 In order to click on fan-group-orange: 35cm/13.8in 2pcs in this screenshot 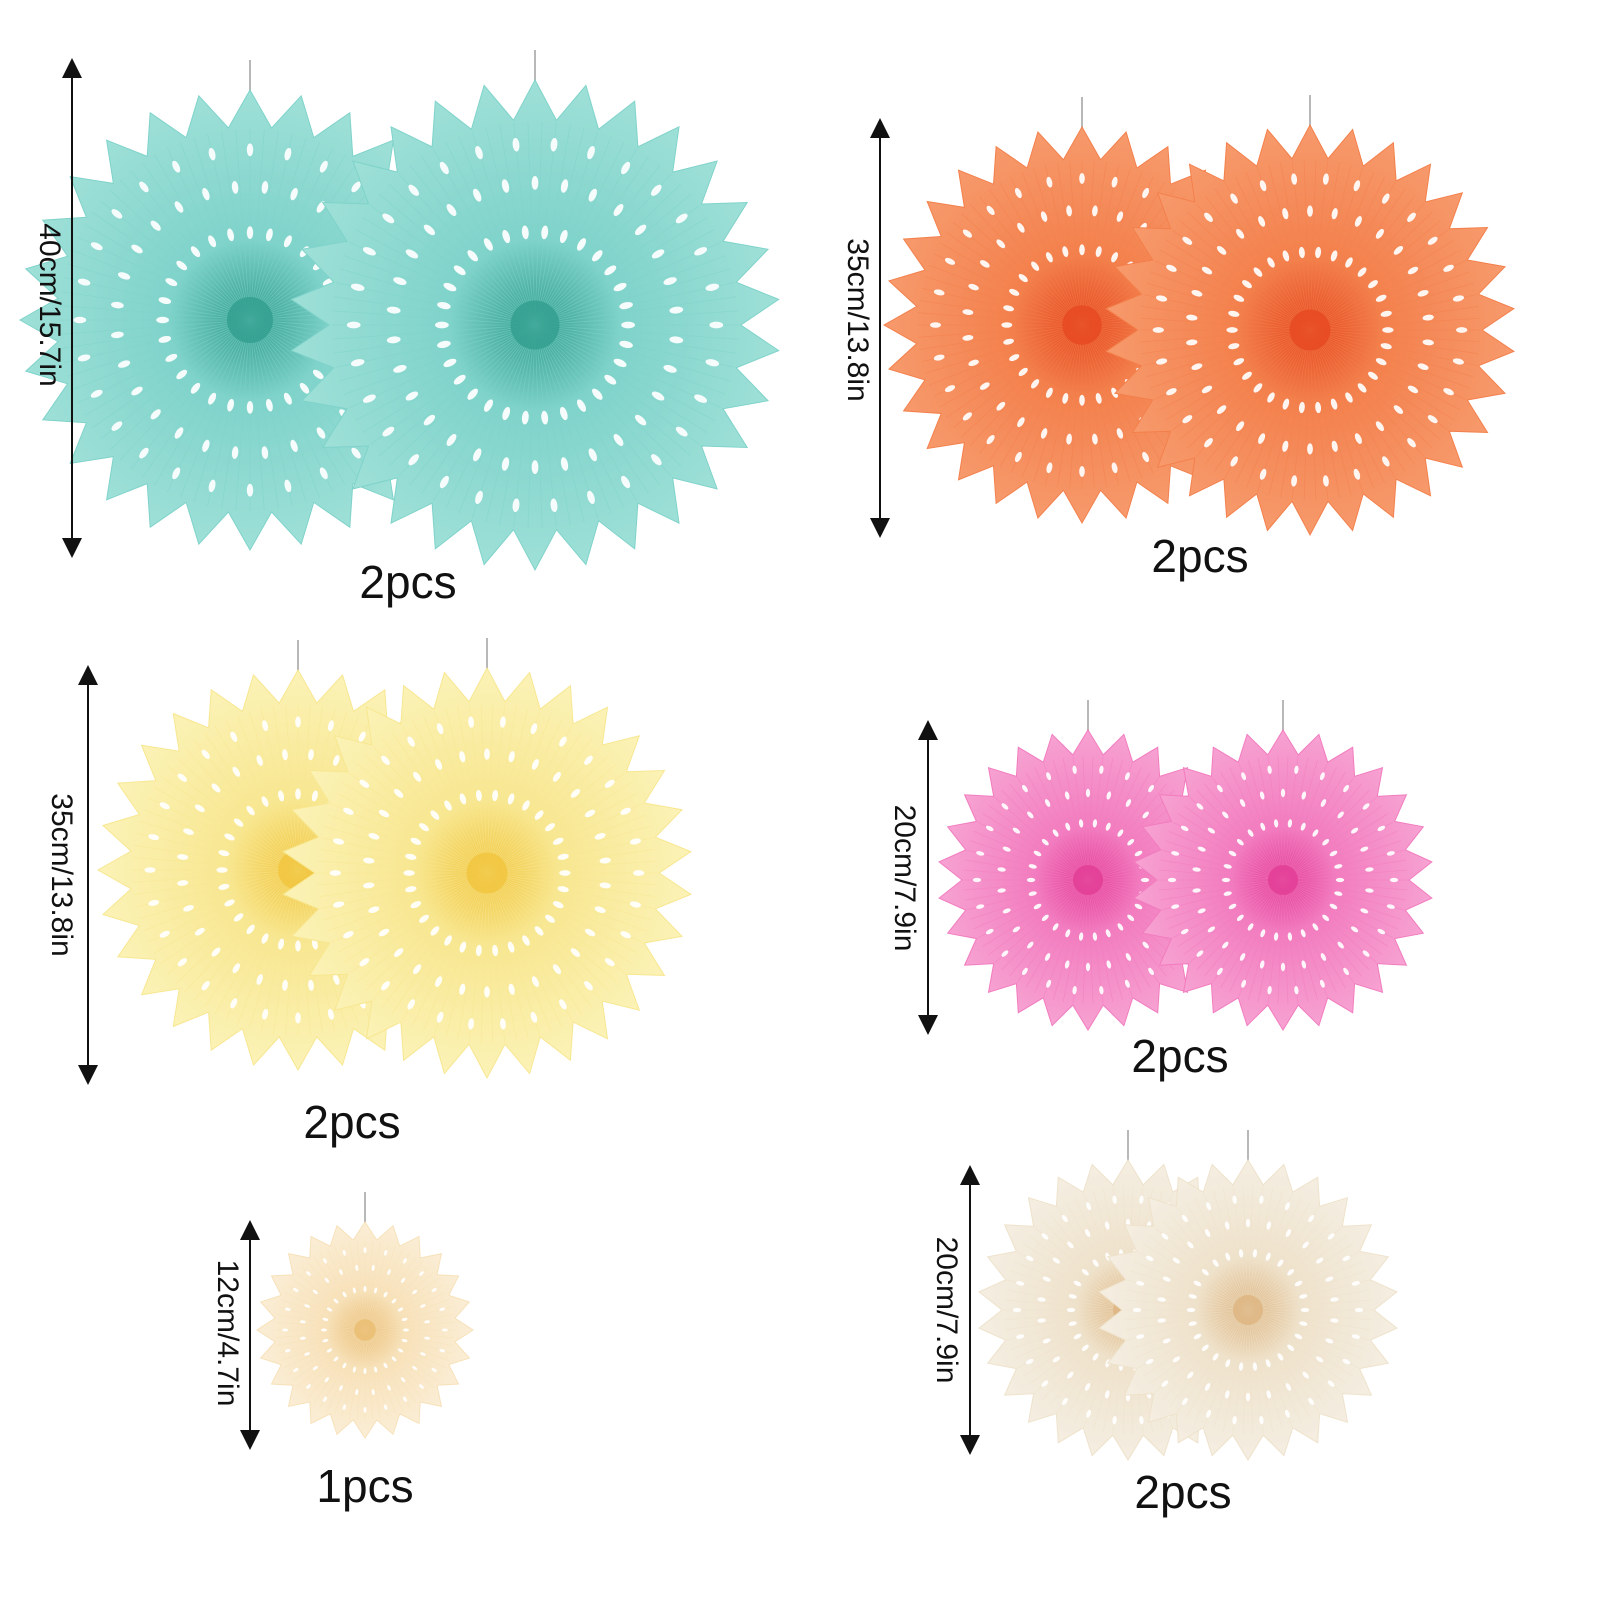, I will do `click(1178, 338)`.